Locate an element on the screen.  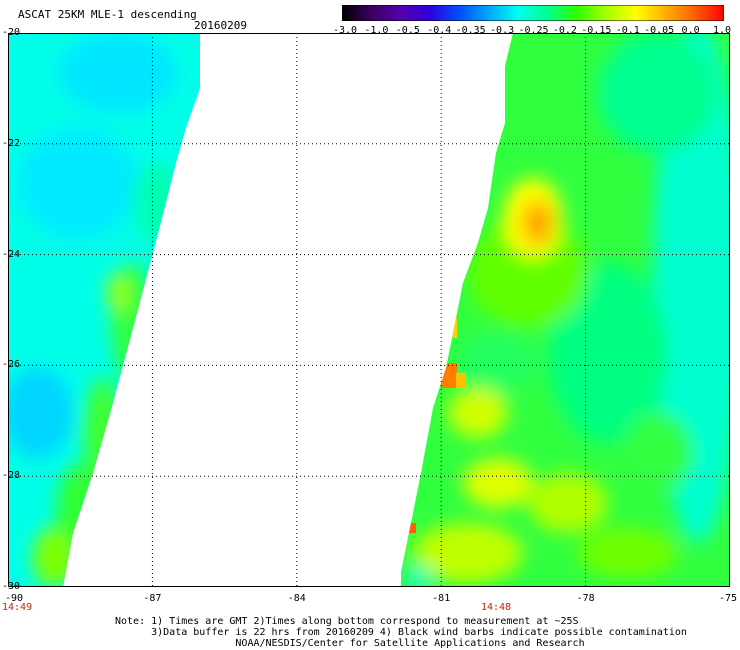
longitude-label: -90 is located at coordinates (14, 598).